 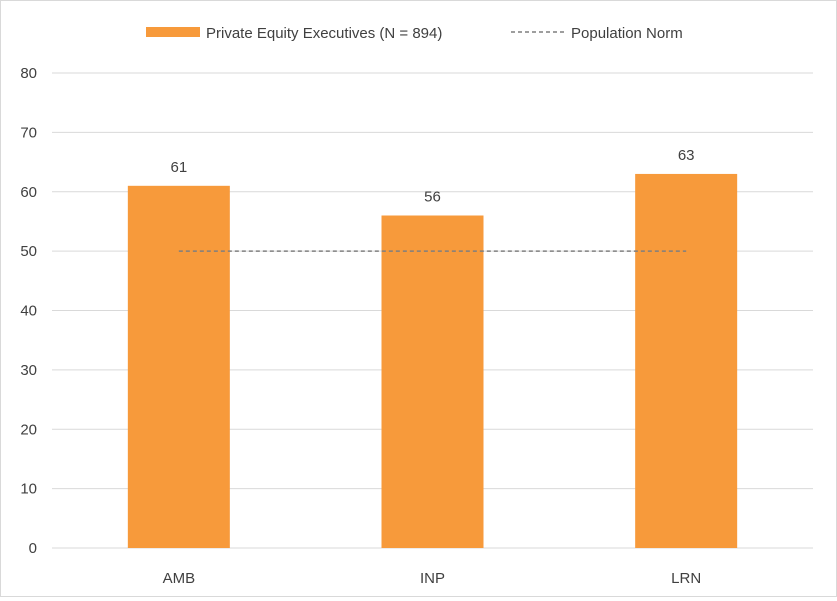 I want to click on y-tick-label-0: 0, so click(x=33, y=548).